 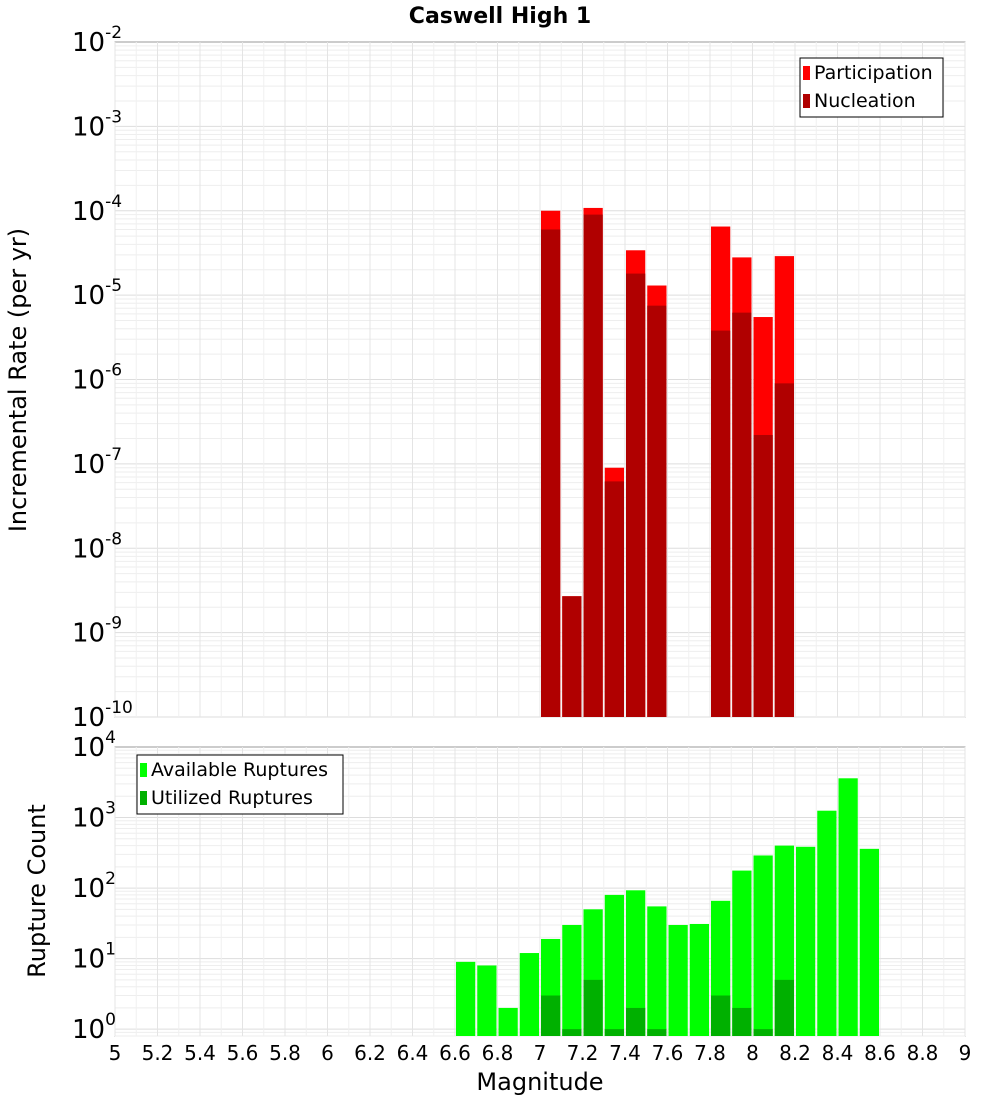 I want to click on magnitude-tick-label: 5.4, so click(x=200, y=1053).